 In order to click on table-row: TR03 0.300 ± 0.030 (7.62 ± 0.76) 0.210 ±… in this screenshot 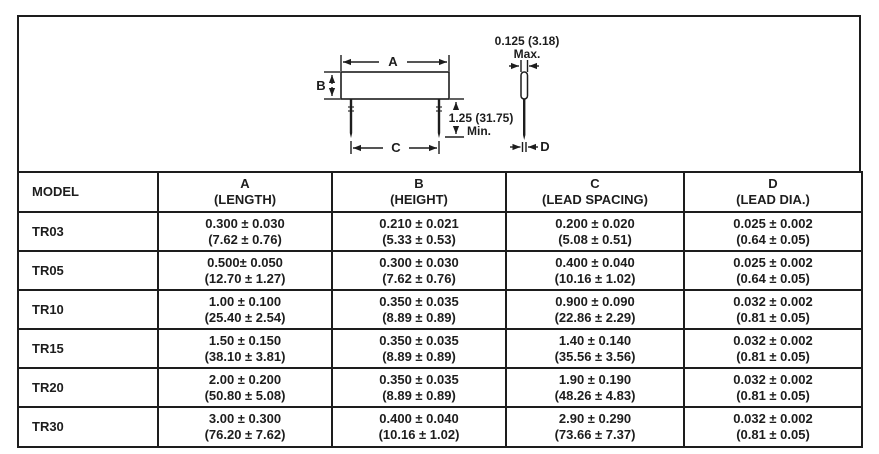, I will do `click(440, 231)`.